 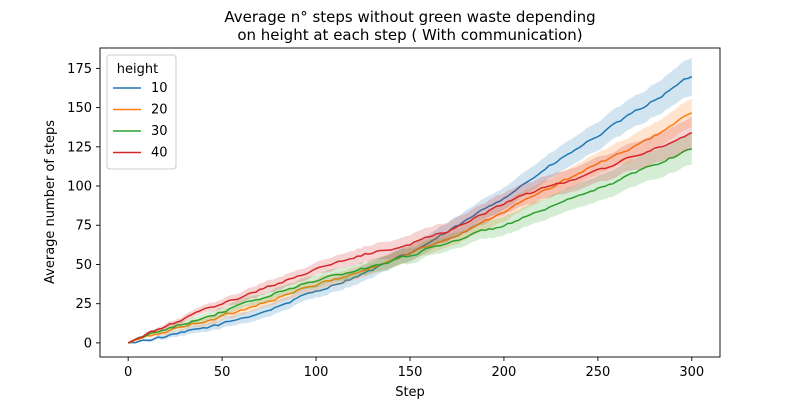 What do you see at coordinates (137, 69) in the screenshot?
I see `legend-title: height` at bounding box center [137, 69].